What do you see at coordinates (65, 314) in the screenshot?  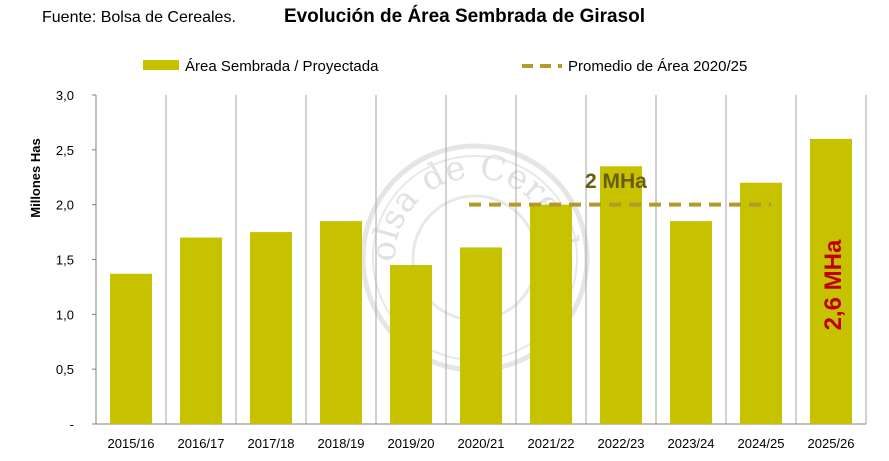 I see `y-tick-label: 1,0` at bounding box center [65, 314].